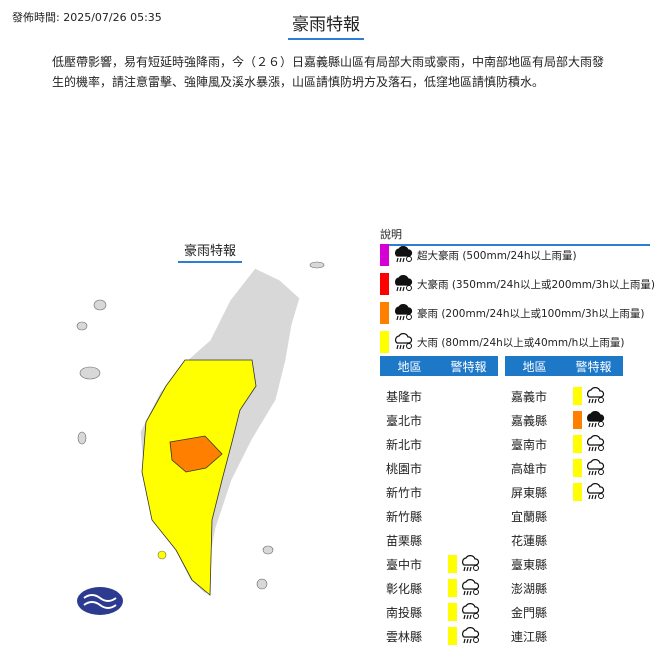 This screenshot has height=656, width=656. I want to click on region-name: 澎湖縣, so click(529, 588).